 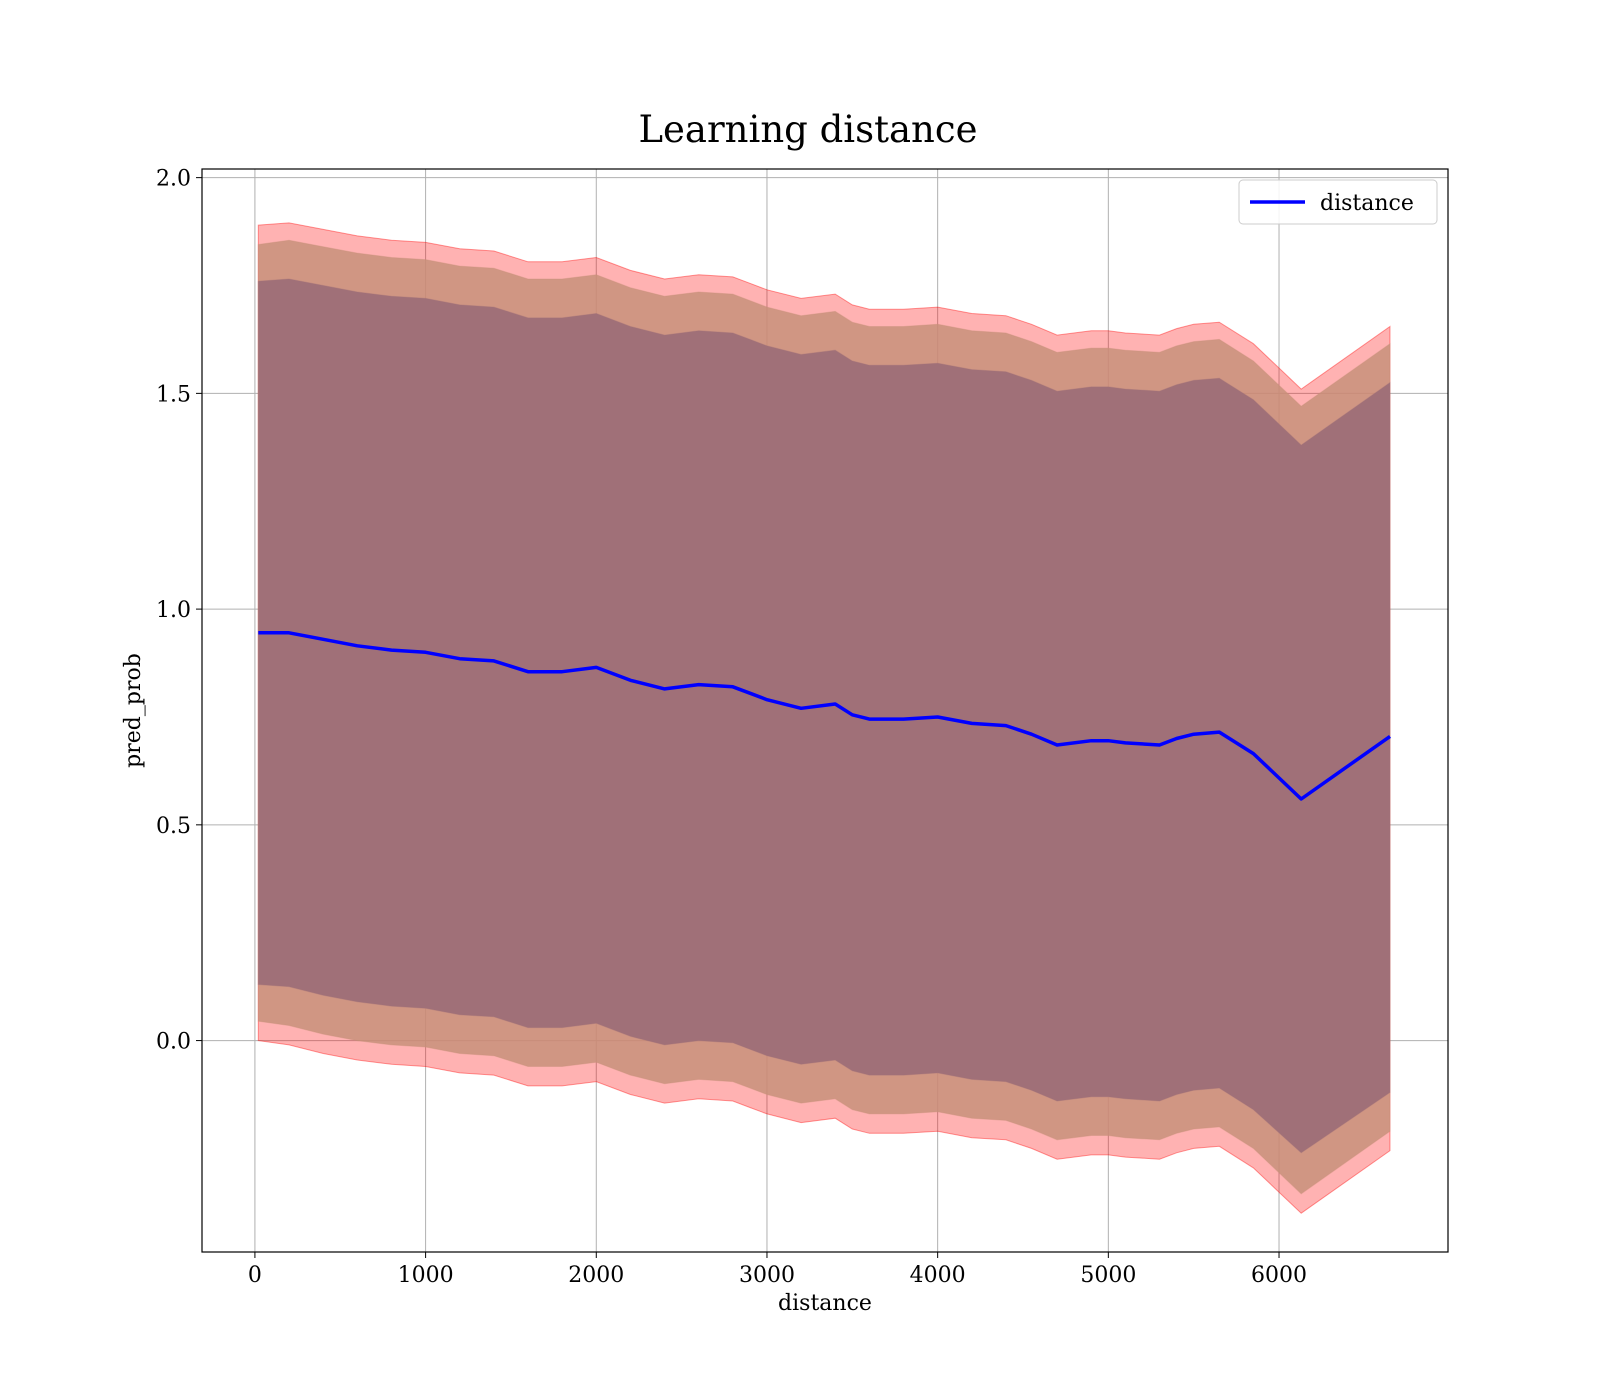 I want to click on series-lines, so click(x=825, y=716).